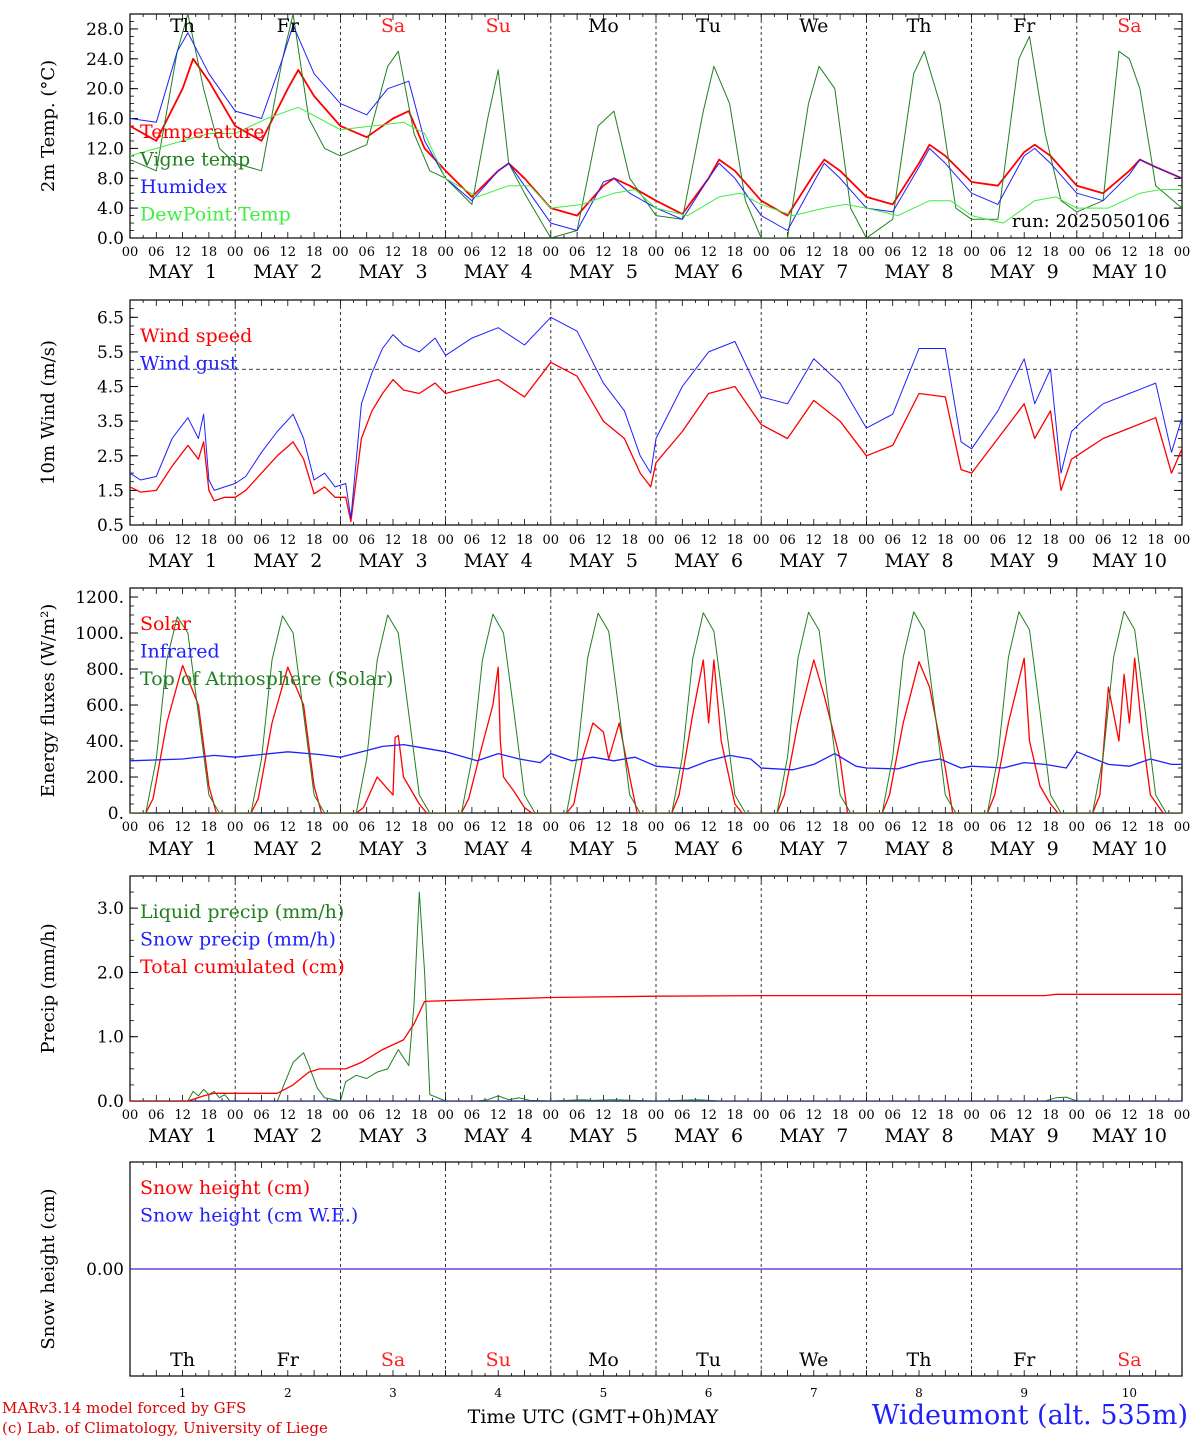 The height and width of the screenshot is (1440, 1194). Describe the element at coordinates (110, 318) in the screenshot. I see `y-tick-label: 6.5` at that location.